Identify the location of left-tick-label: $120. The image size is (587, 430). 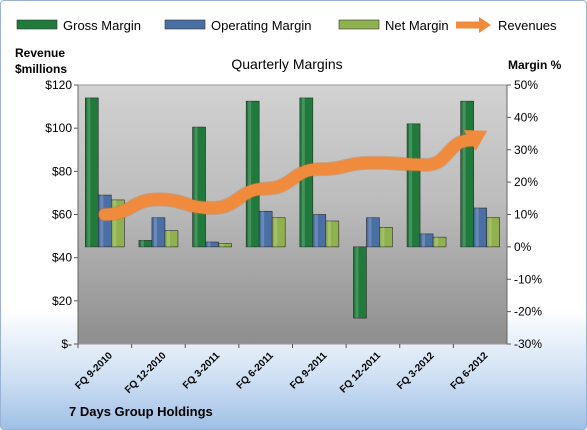
(58, 85).